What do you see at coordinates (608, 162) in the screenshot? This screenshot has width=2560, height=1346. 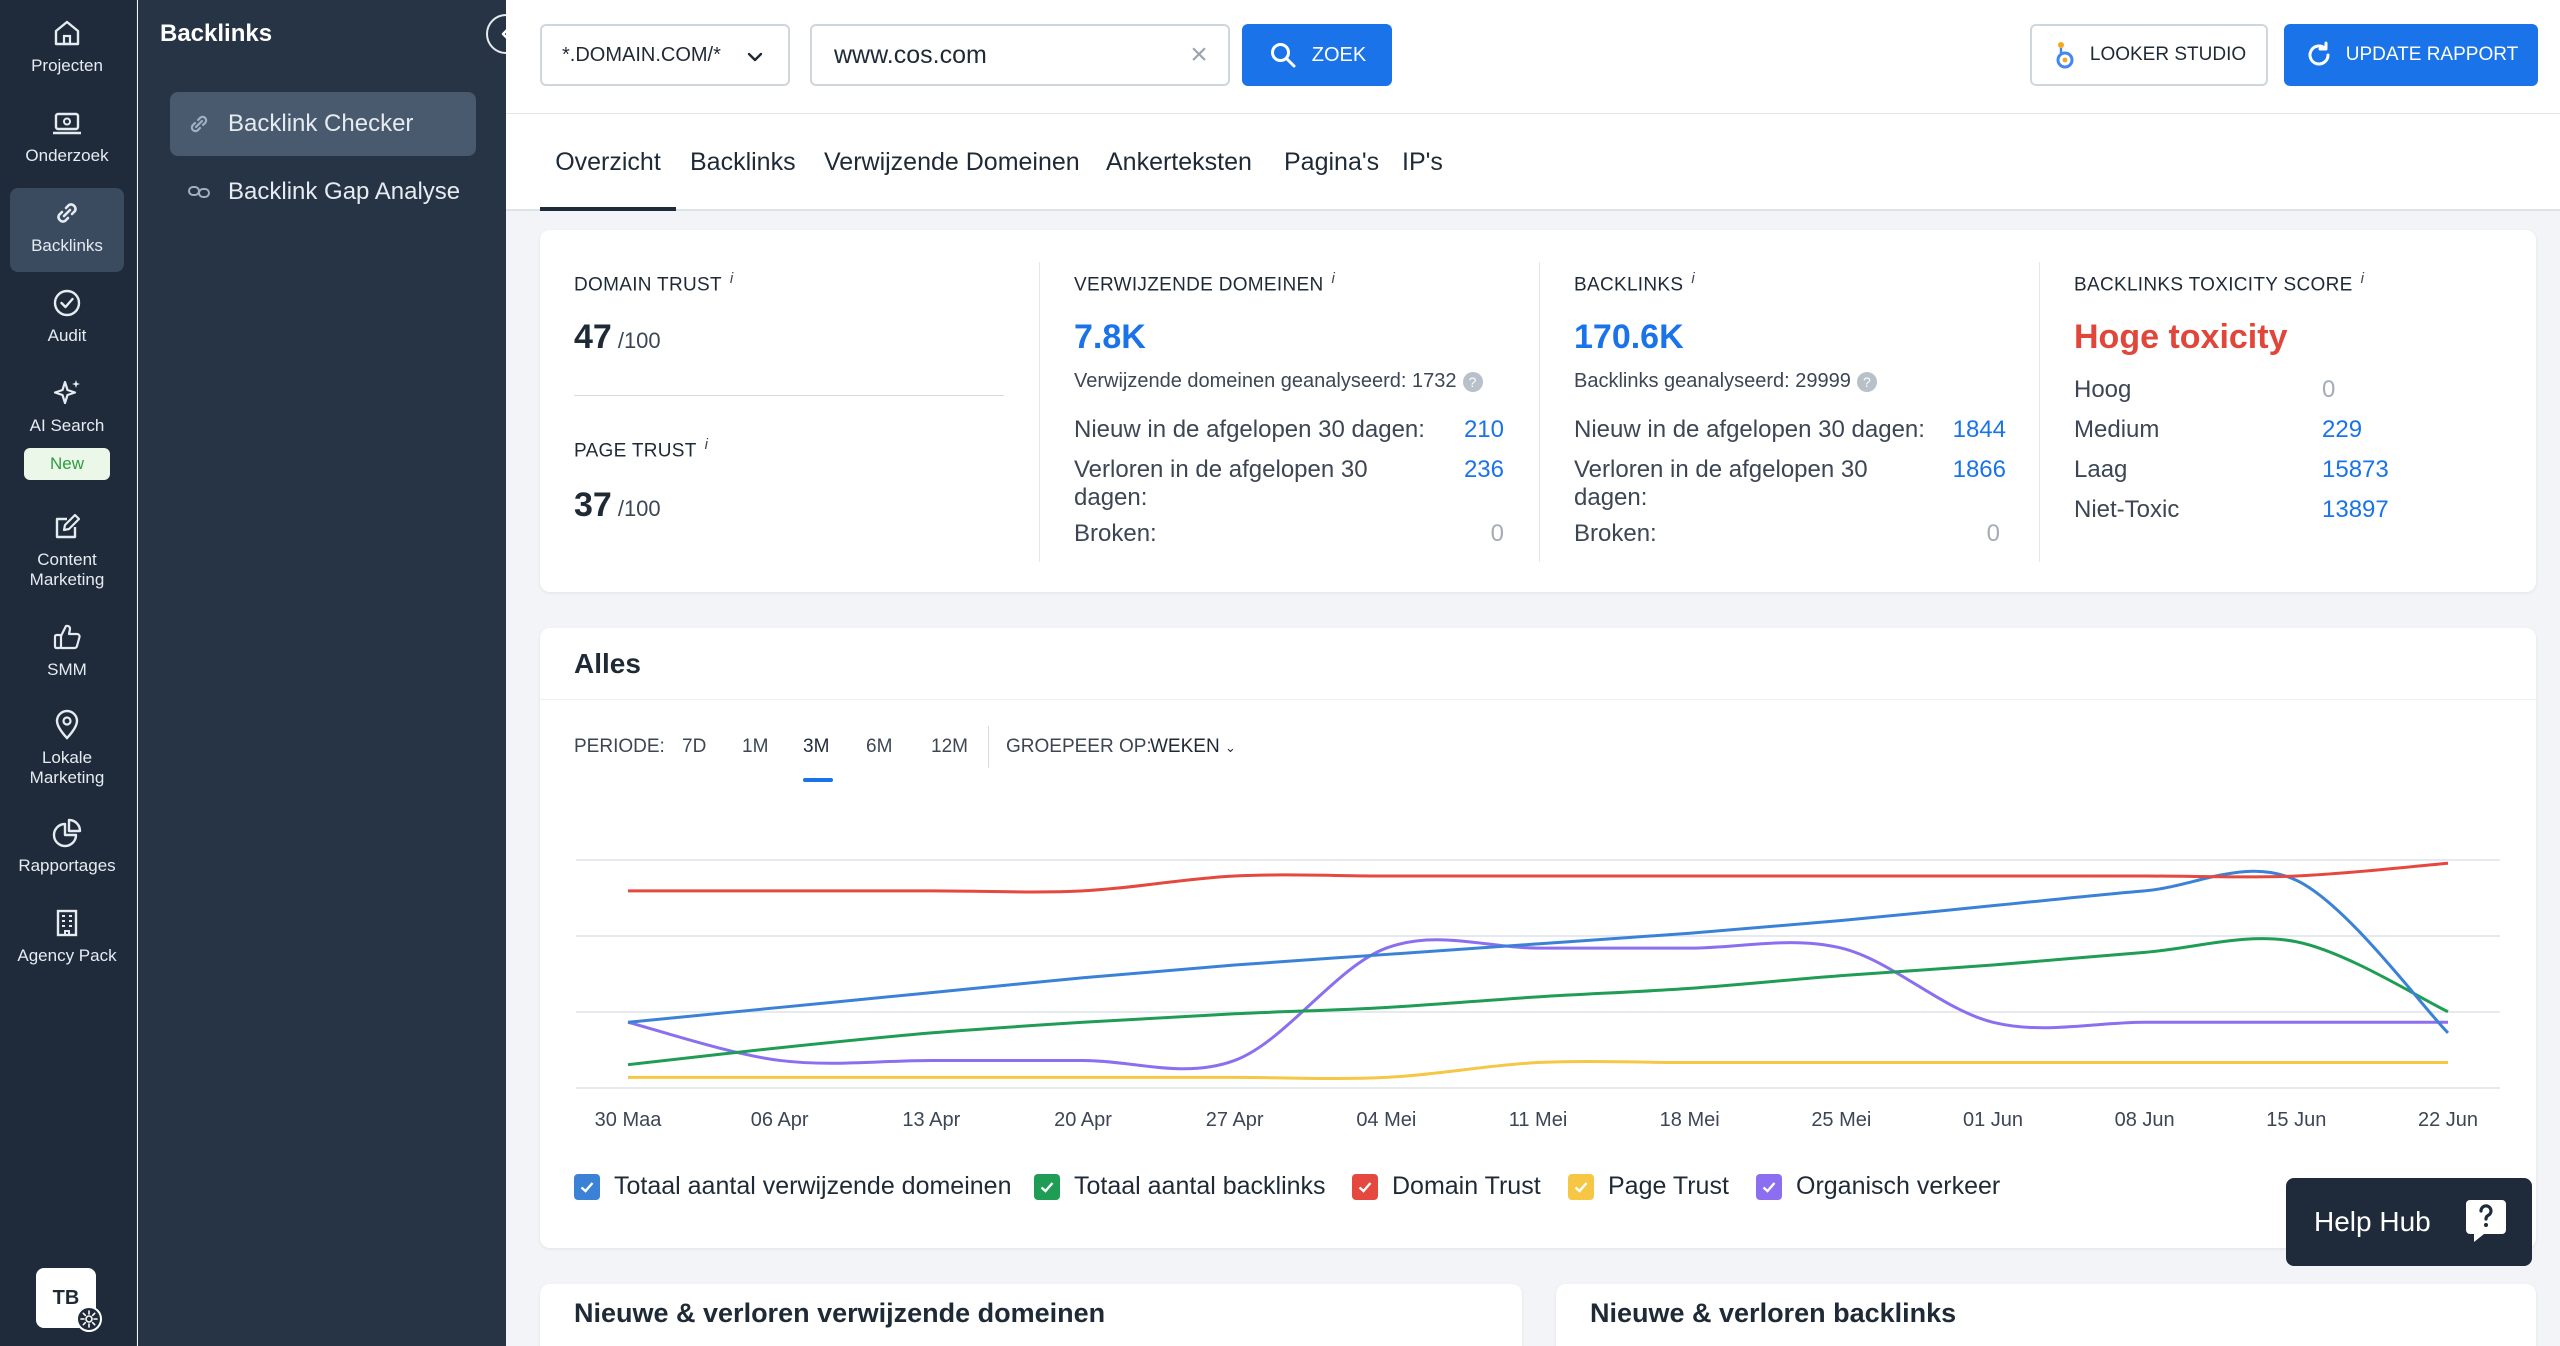 I see `tab-overzicht: Overzicht` at bounding box center [608, 162].